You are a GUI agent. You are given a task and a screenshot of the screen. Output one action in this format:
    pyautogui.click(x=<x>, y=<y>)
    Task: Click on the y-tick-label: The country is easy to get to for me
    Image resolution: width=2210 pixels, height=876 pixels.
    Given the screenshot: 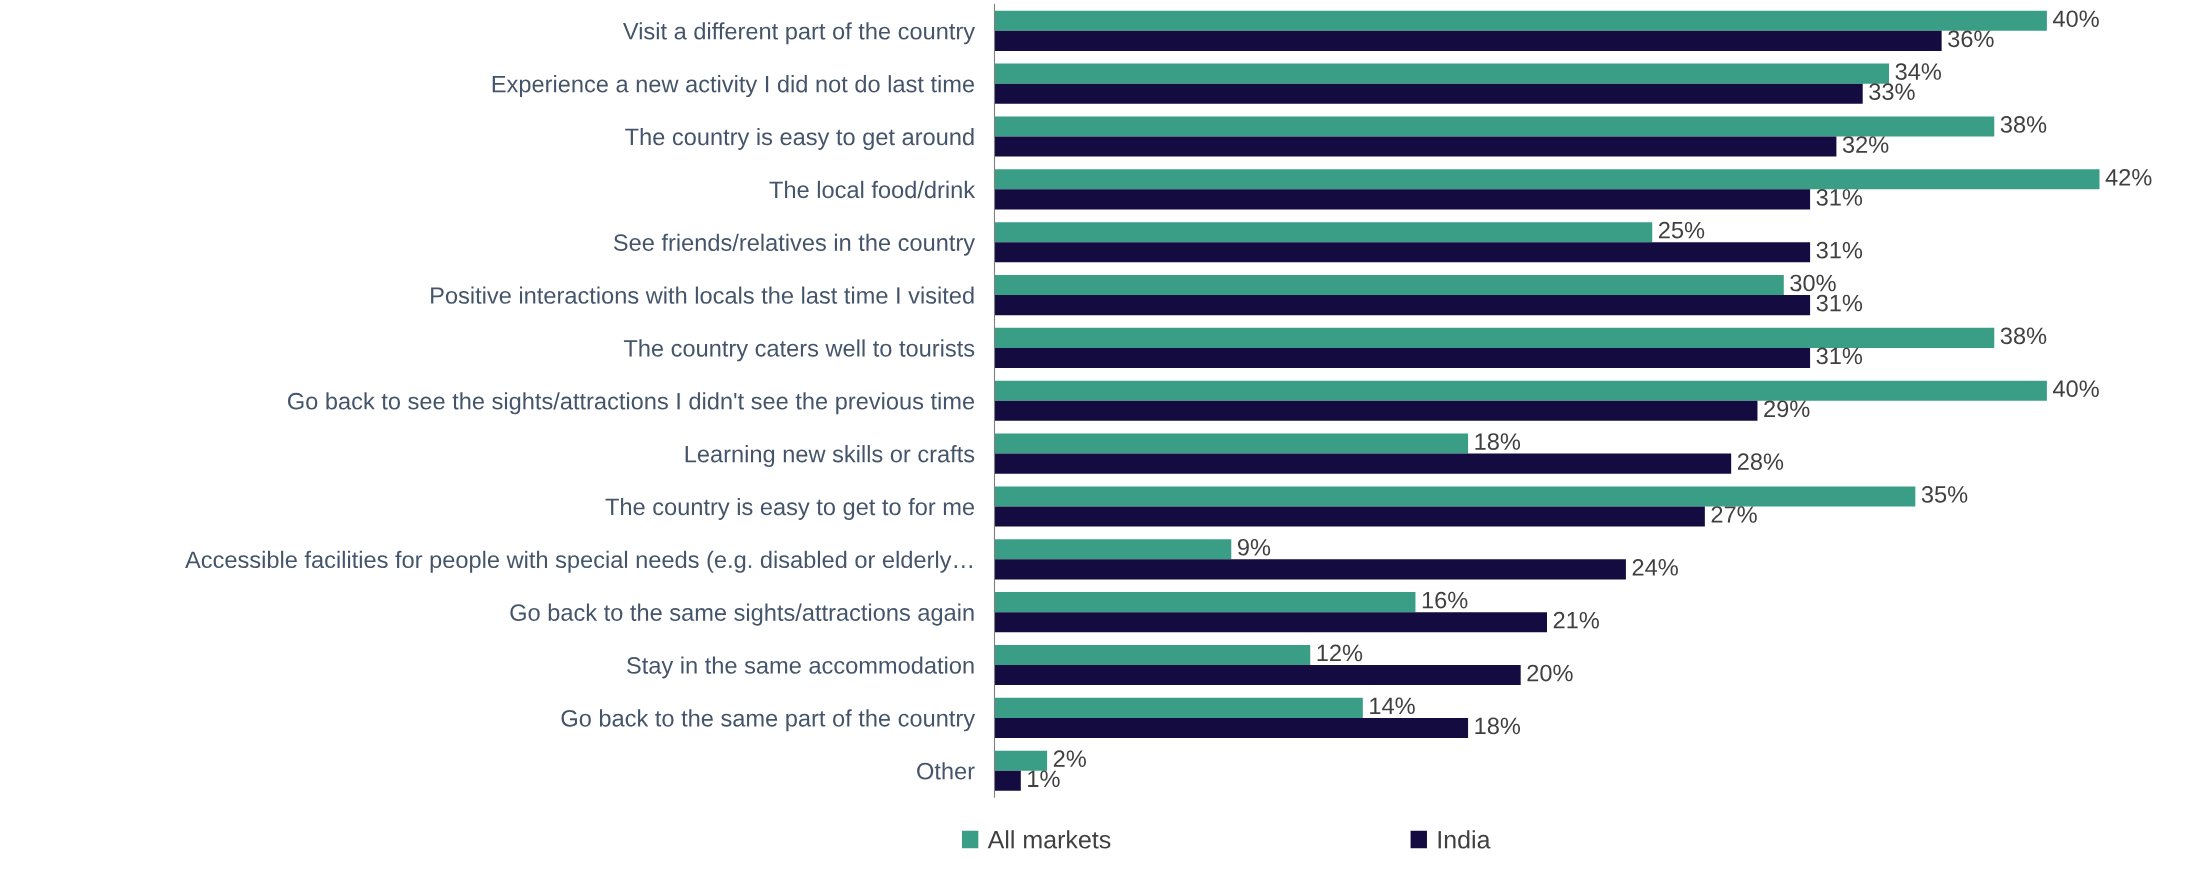 What is the action you would take?
    pyautogui.click(x=790, y=508)
    